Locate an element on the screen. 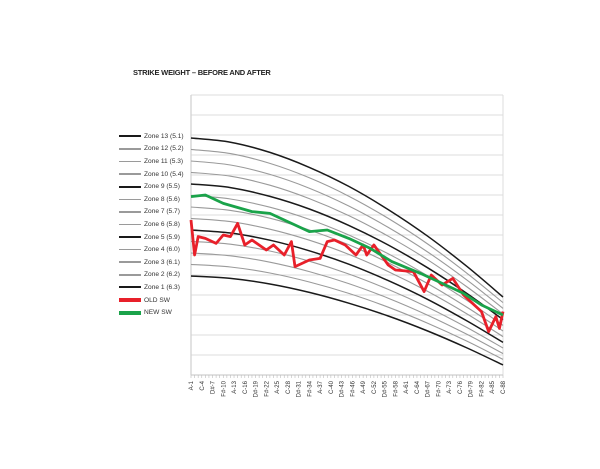  legend-item-zone: Zone 13 (5.1) is located at coordinates (151, 136).